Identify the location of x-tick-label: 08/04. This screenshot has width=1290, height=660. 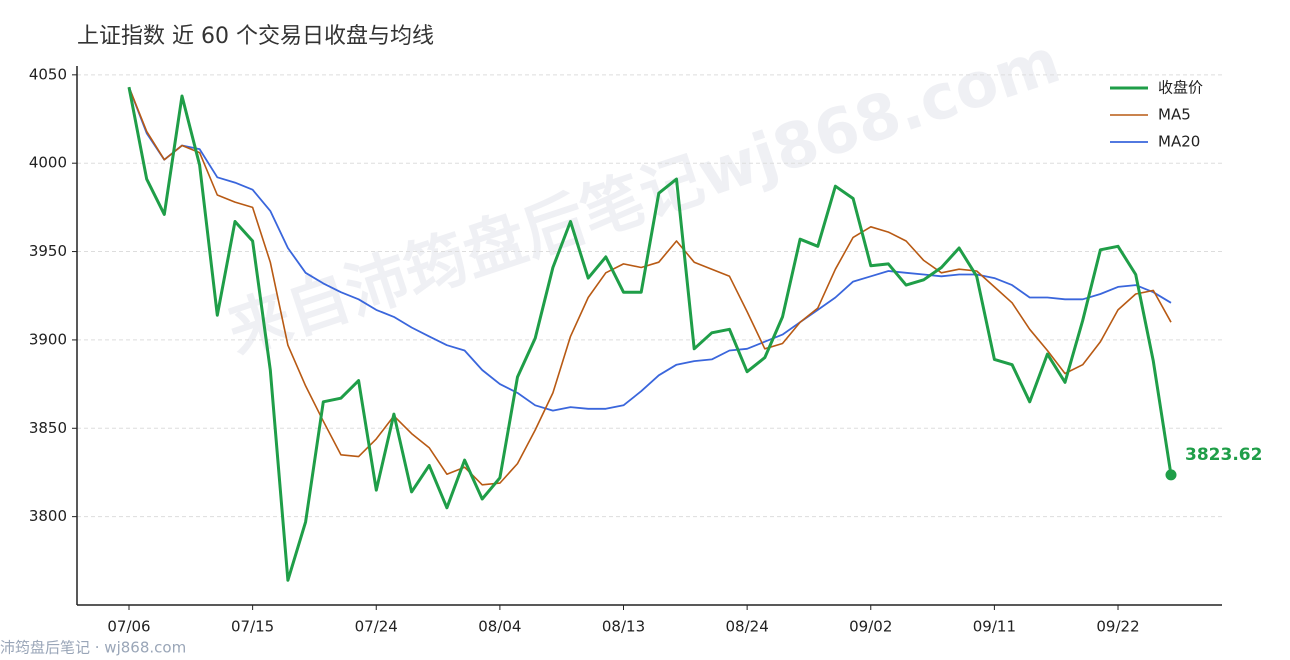
(499, 627).